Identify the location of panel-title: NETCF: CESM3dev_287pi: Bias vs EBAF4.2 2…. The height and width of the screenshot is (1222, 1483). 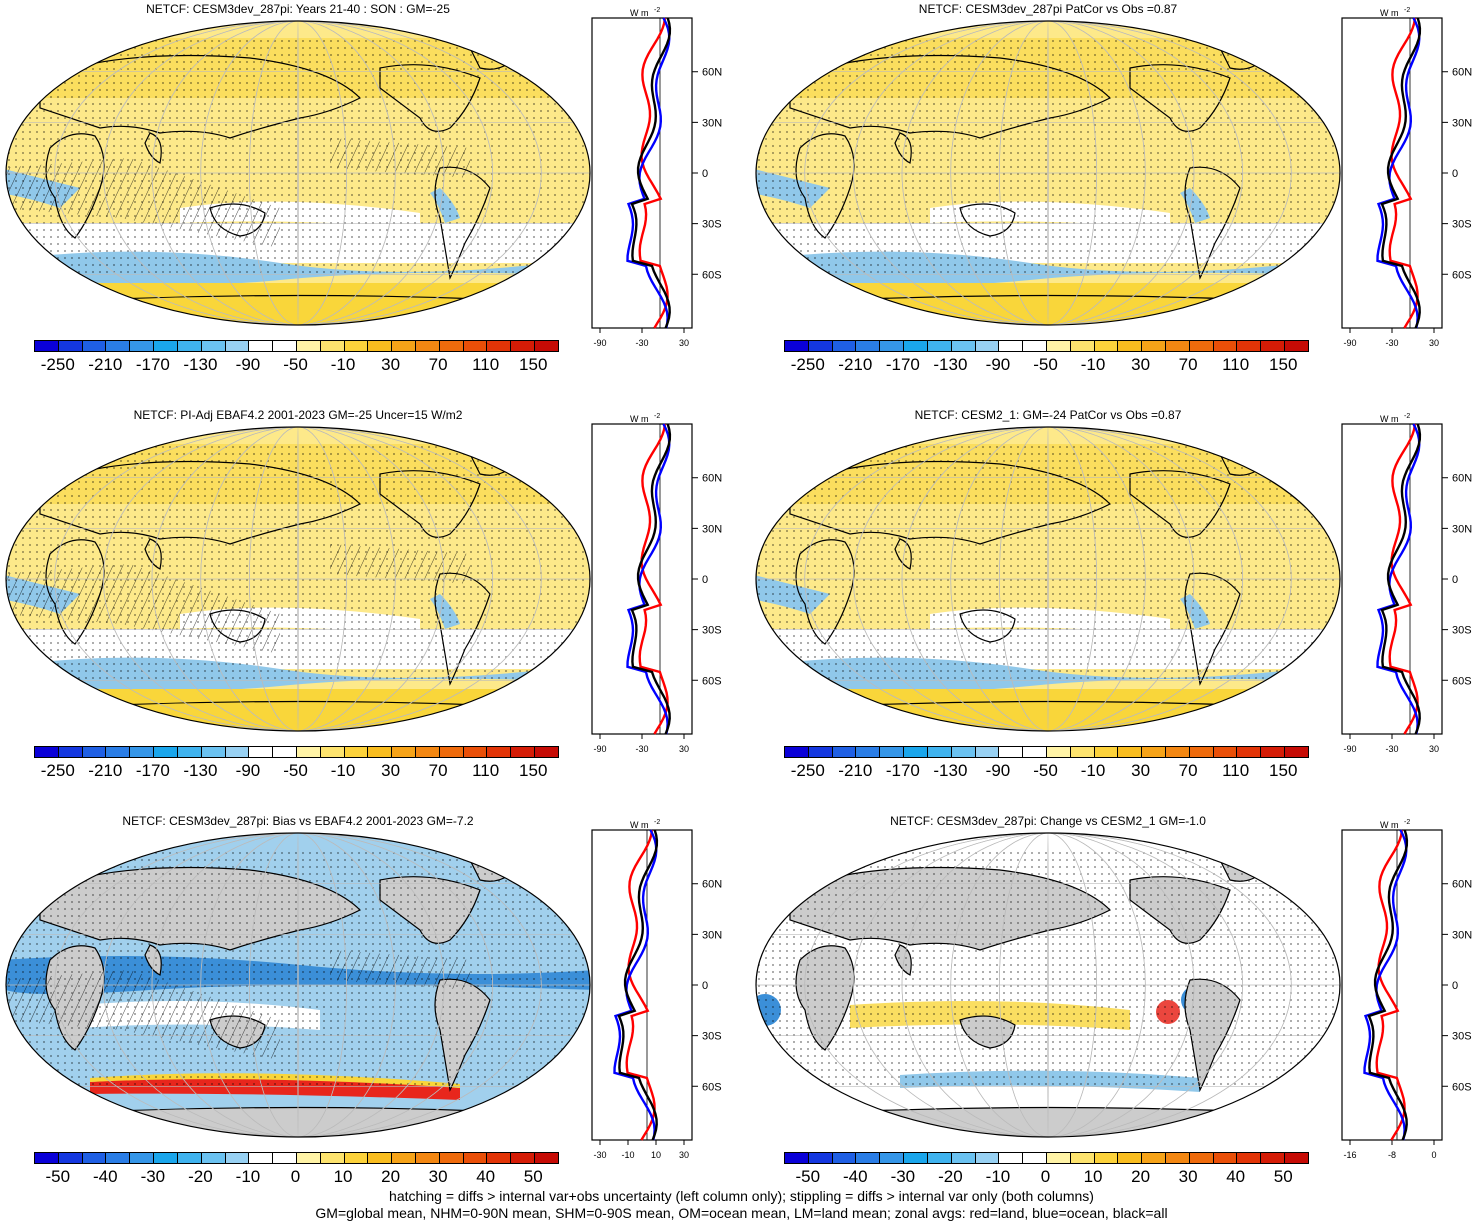
(298, 821).